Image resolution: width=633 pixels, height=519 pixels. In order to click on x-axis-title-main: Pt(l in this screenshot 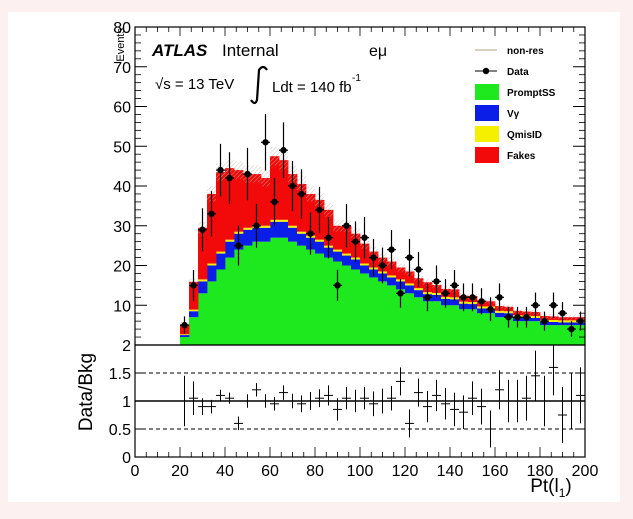, I will do `click(544, 486)`.